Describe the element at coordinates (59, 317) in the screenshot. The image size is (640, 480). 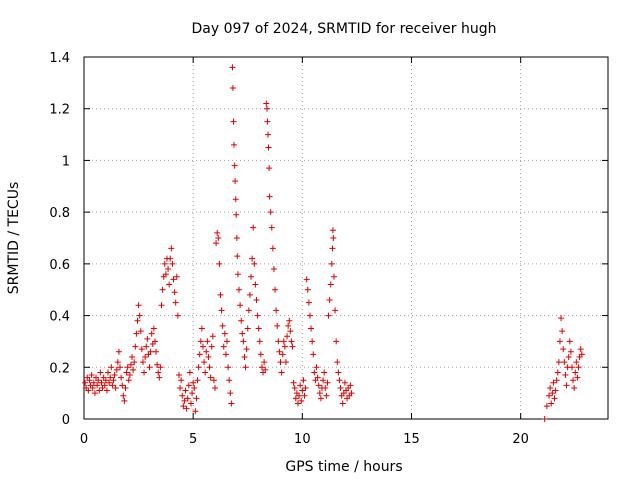
I see `y-tick-label-2: 0.4` at that location.